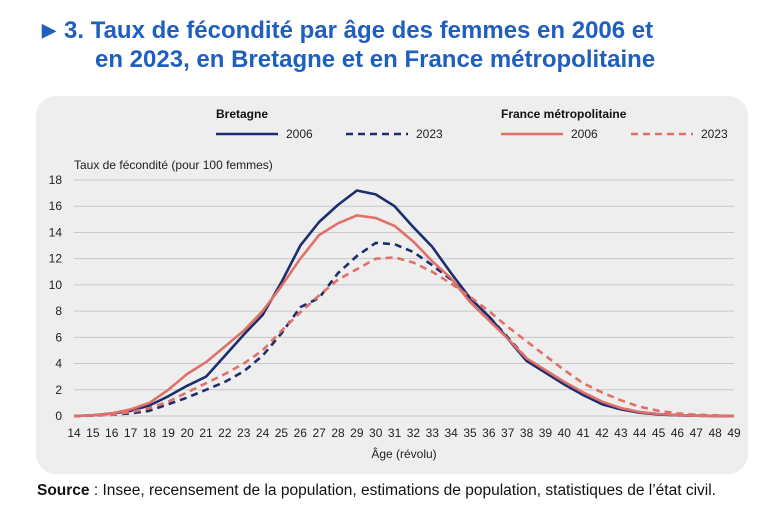  I want to click on x-tick-label: 26, so click(301, 433).